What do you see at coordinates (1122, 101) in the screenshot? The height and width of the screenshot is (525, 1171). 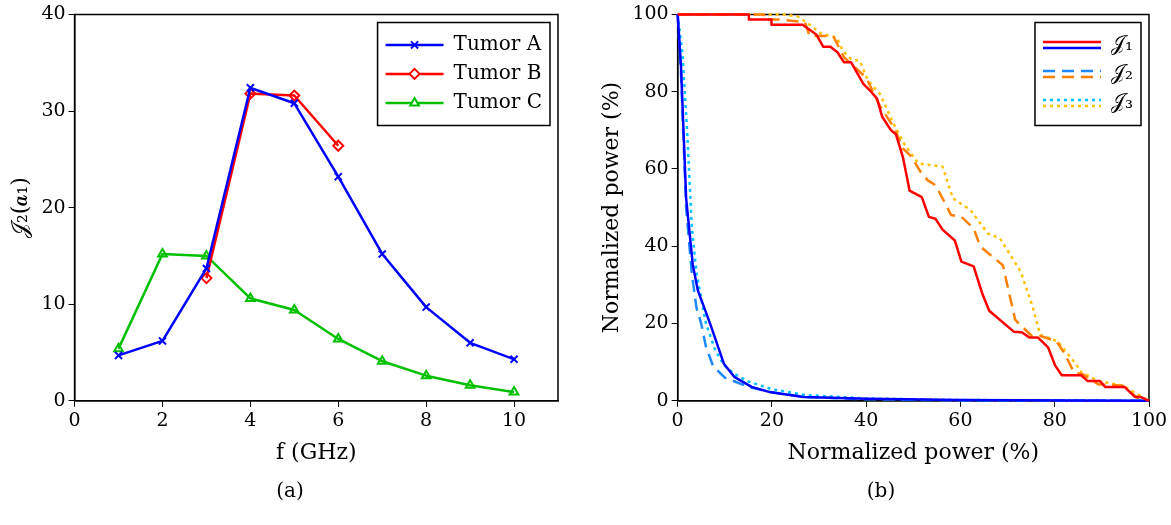 I see `legend-label: 𝒥₃` at bounding box center [1122, 101].